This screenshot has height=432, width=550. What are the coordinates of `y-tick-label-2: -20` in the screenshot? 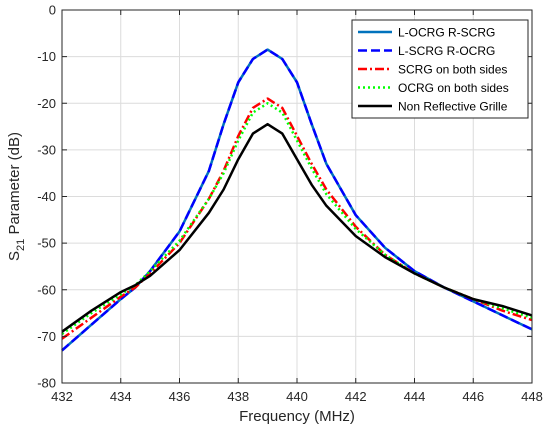 It's located at (46, 103).